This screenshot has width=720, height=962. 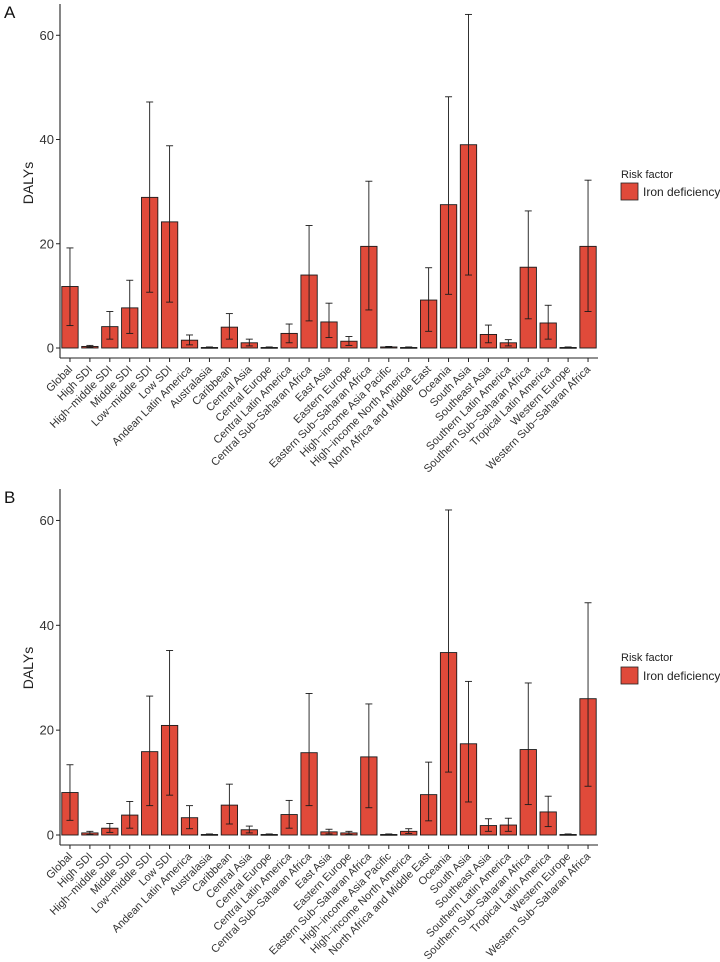 What do you see at coordinates (10, 12) in the screenshot?
I see `panel-label: A` at bounding box center [10, 12].